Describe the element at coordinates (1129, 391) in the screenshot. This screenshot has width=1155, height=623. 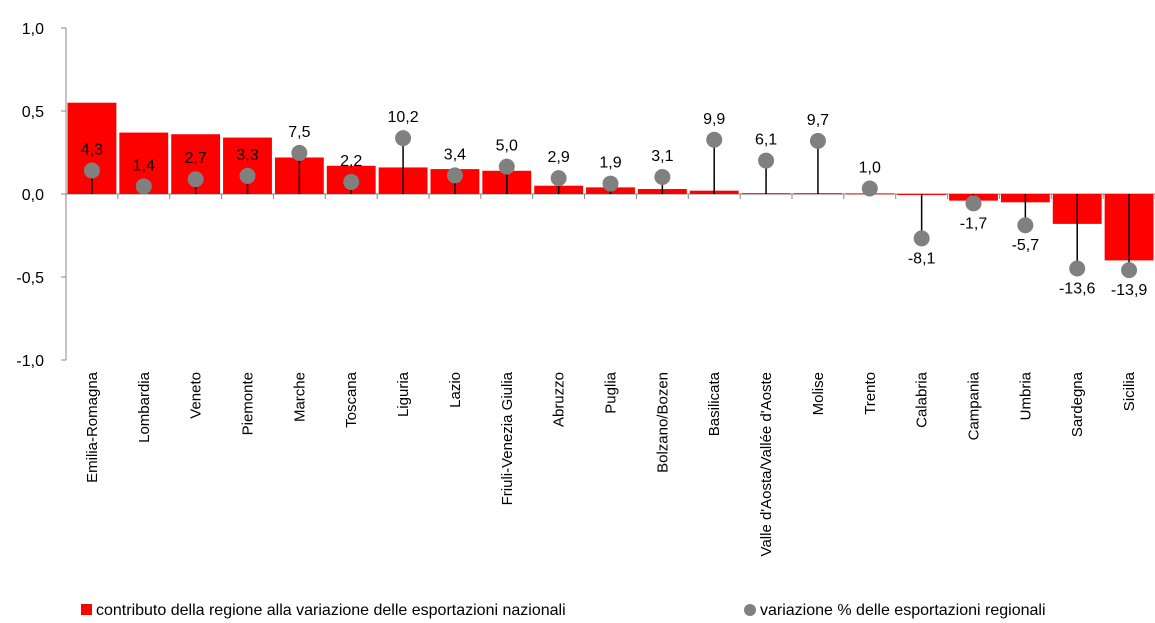
I see `x-tick-label: Sicilia` at that location.